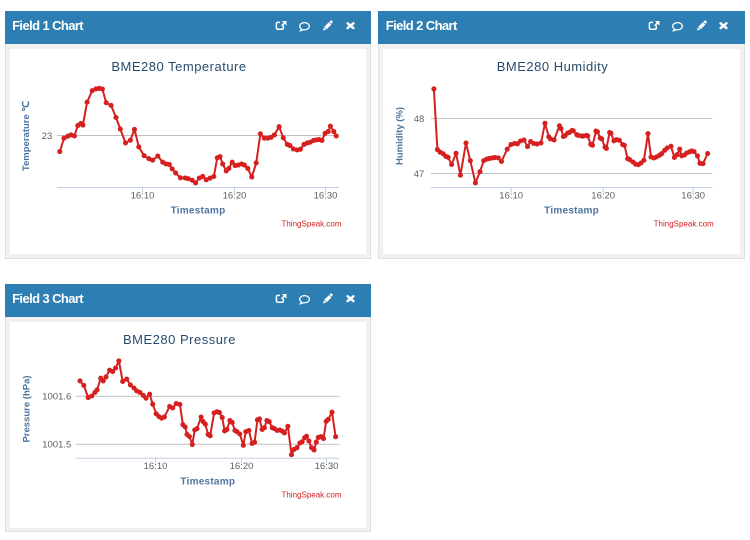  I want to click on svg-text: 1001.5, so click(56, 445).